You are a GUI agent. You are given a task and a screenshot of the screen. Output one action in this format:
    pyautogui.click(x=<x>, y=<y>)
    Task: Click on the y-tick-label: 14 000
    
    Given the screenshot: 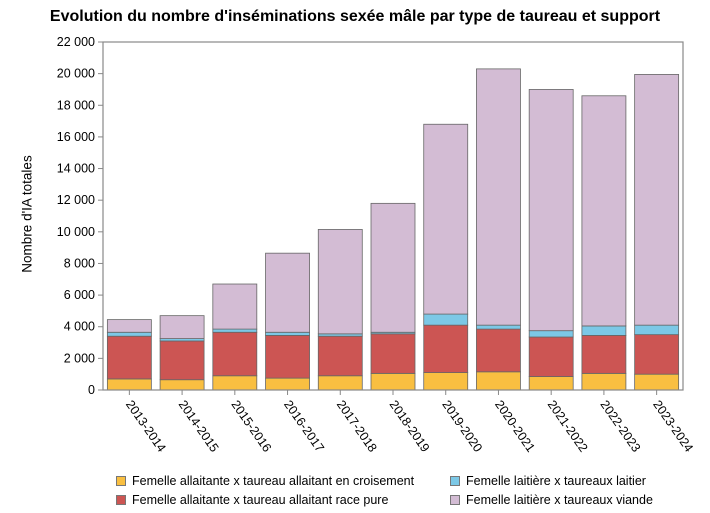 What is the action you would take?
    pyautogui.click(x=76, y=169)
    